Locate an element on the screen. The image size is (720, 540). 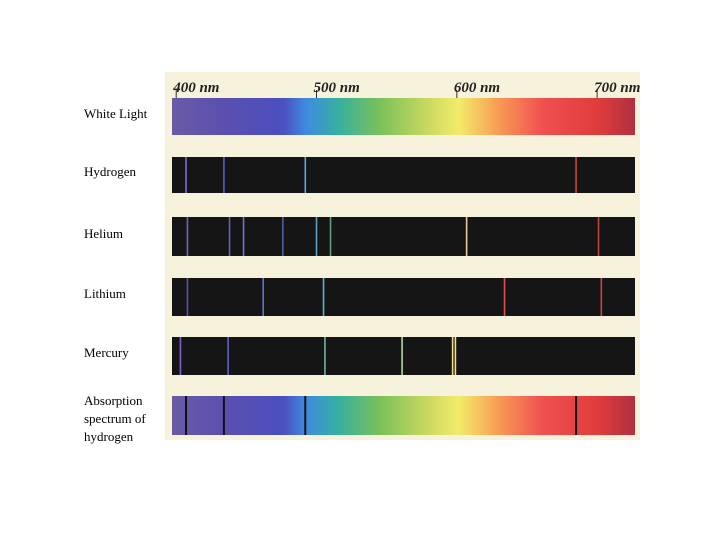
tick-label: 400 nm is located at coordinates (195, 88).